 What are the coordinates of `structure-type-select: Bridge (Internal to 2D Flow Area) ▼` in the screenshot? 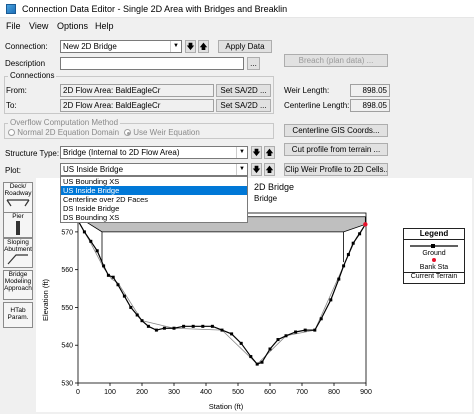 It's located at (154, 152).